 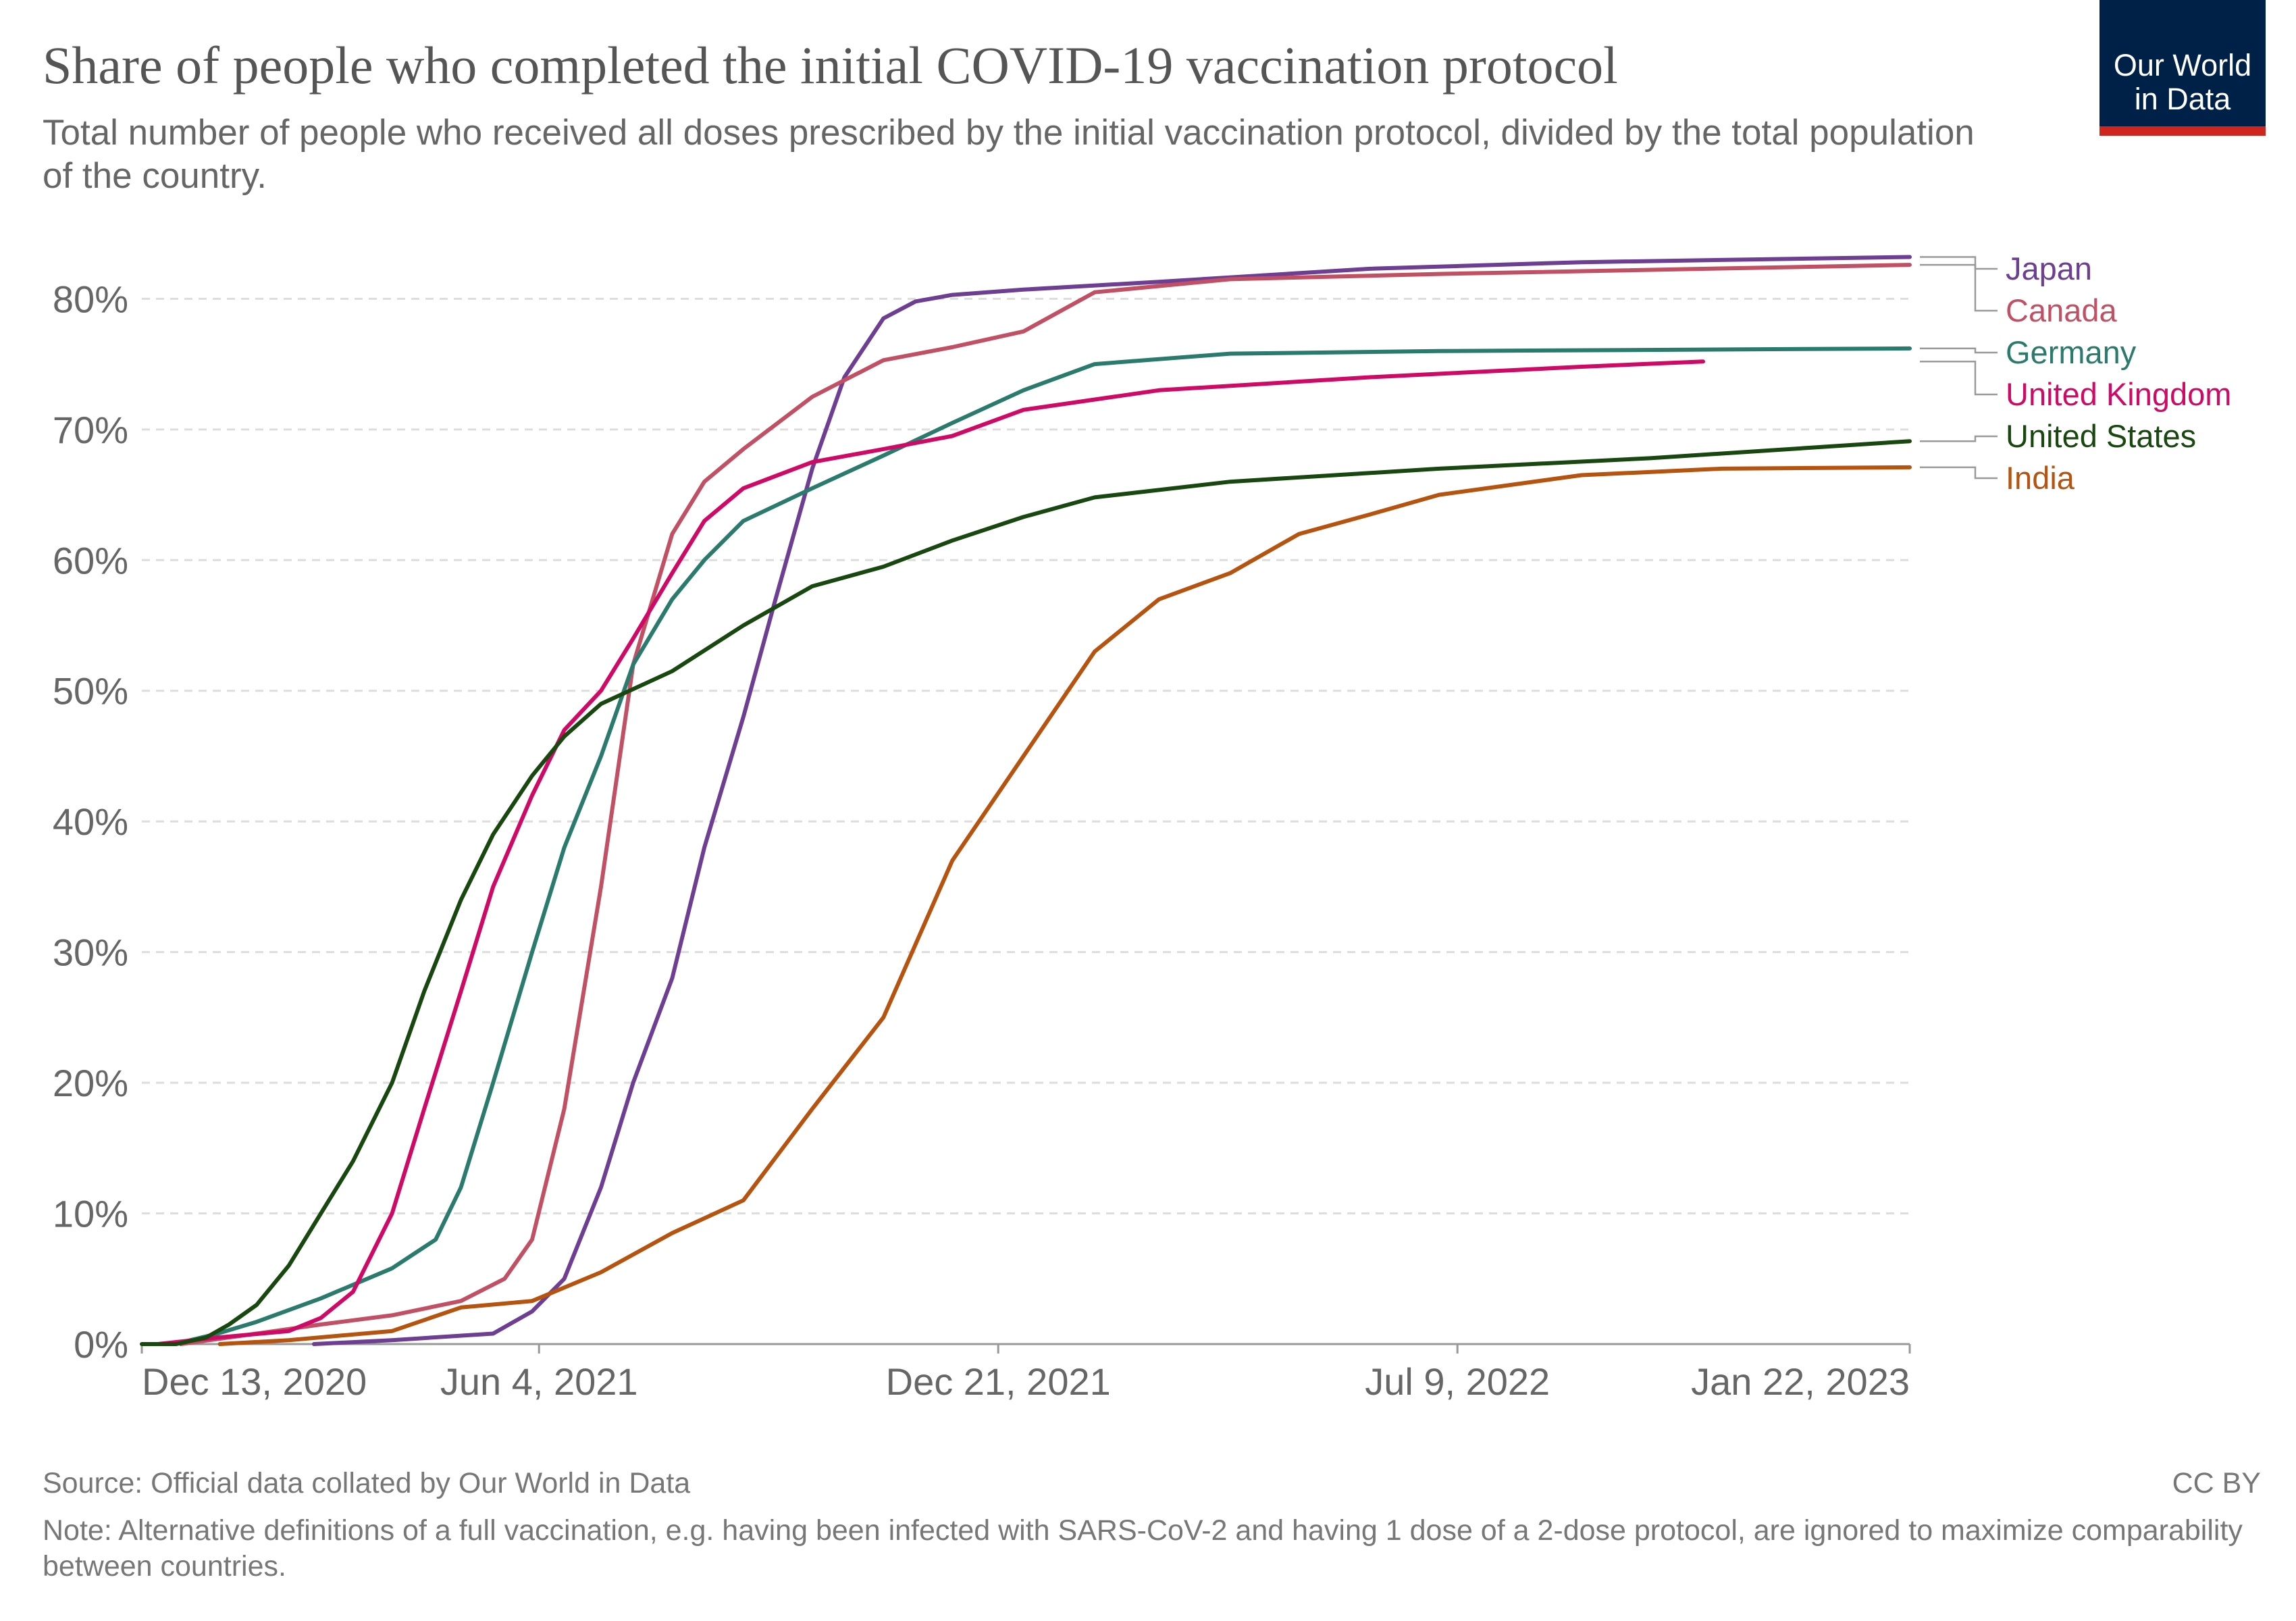 What do you see at coordinates (101, 1344) in the screenshot?
I see `y-tick-label: 0%` at bounding box center [101, 1344].